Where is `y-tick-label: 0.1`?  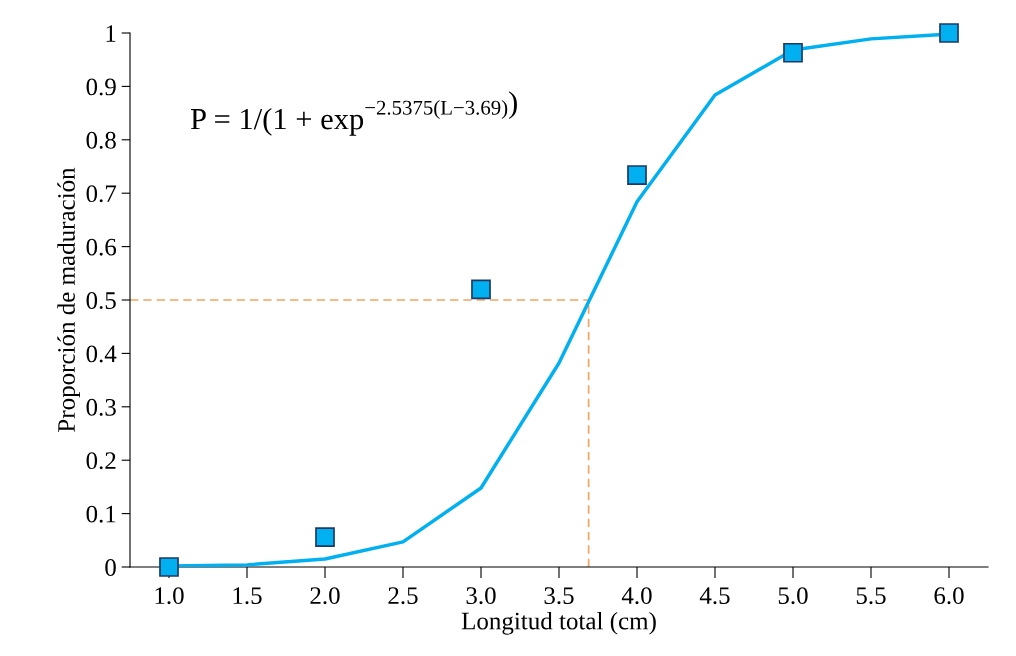
y-tick-label: 0.1 is located at coordinates (101, 514).